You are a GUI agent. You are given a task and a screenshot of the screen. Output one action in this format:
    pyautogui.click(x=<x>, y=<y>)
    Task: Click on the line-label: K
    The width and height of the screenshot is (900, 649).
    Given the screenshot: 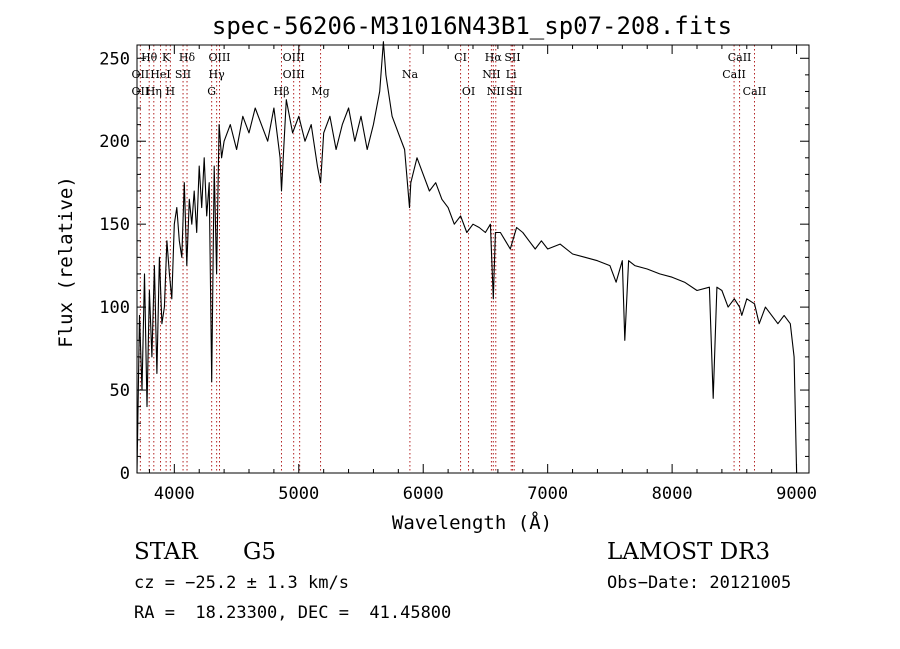 What is the action you would take?
    pyautogui.click(x=166, y=57)
    